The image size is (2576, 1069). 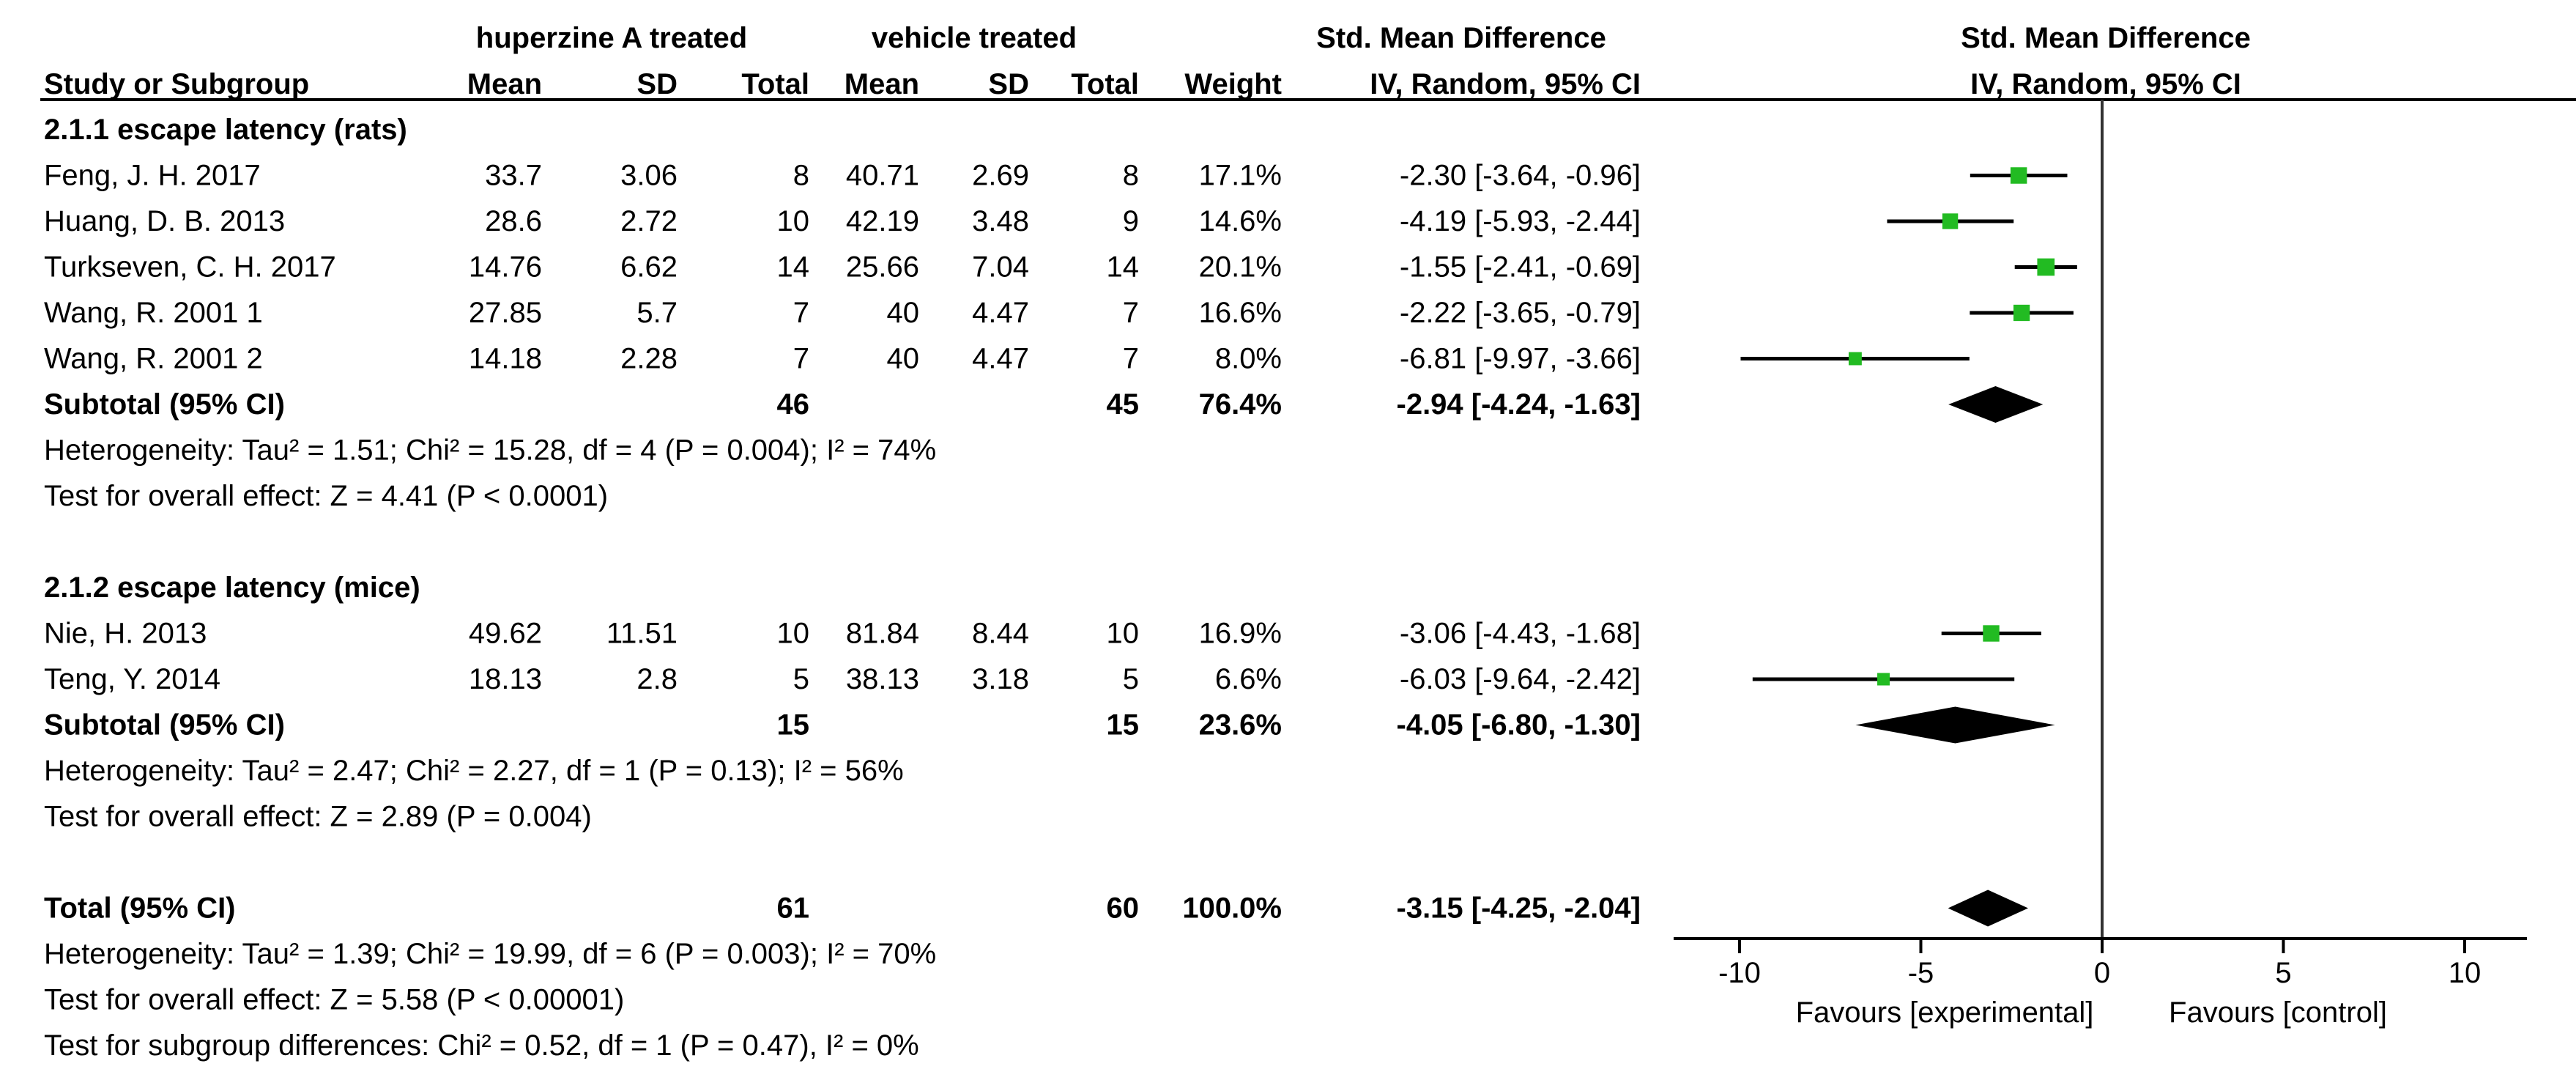 What do you see at coordinates (140, 908) in the screenshot?
I see `subtotal-label: Total (95% CI)` at bounding box center [140, 908].